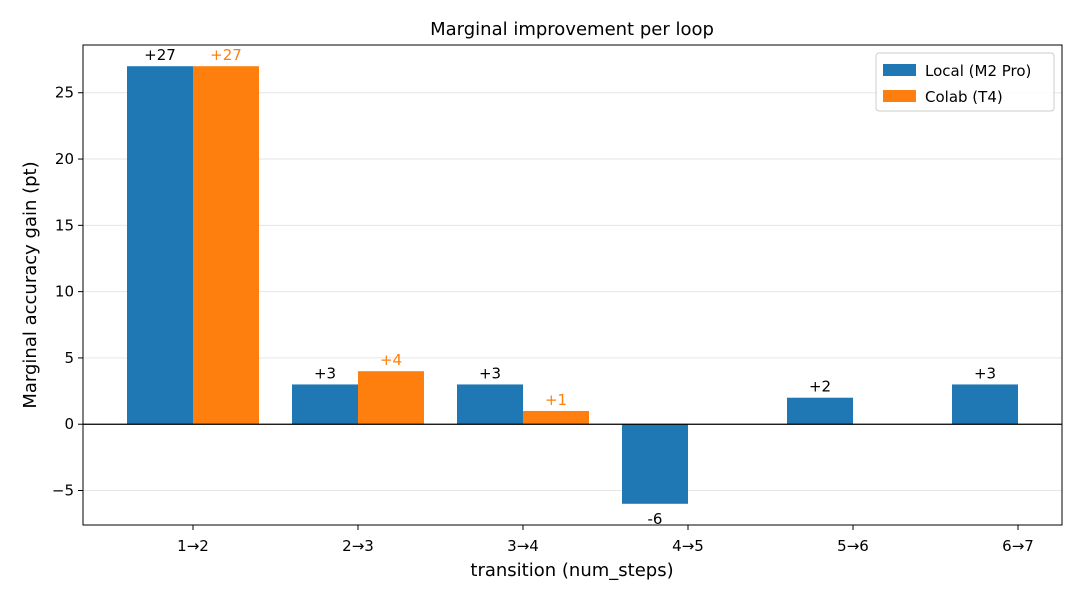 The width and height of the screenshot is (1080, 600). What do you see at coordinates (655, 519) in the screenshot?
I see `data-label-local-3: -6` at bounding box center [655, 519].